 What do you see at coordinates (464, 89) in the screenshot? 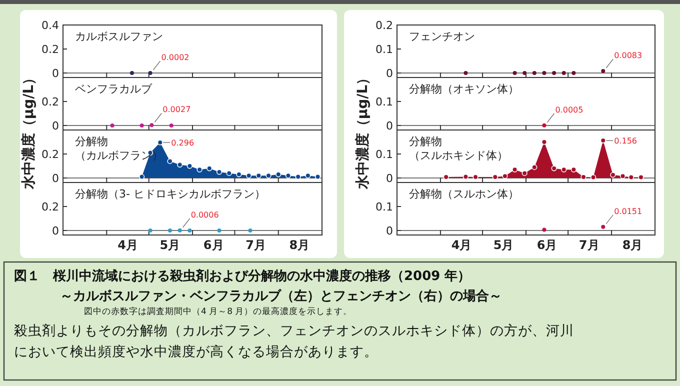
I see `text: 分解物（オキソン体）` at bounding box center [464, 89].